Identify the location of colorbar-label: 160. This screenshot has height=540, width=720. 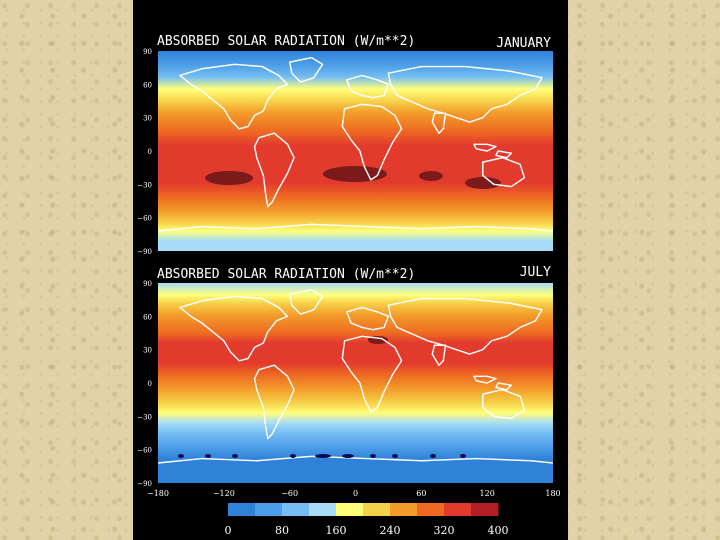
(336, 530).